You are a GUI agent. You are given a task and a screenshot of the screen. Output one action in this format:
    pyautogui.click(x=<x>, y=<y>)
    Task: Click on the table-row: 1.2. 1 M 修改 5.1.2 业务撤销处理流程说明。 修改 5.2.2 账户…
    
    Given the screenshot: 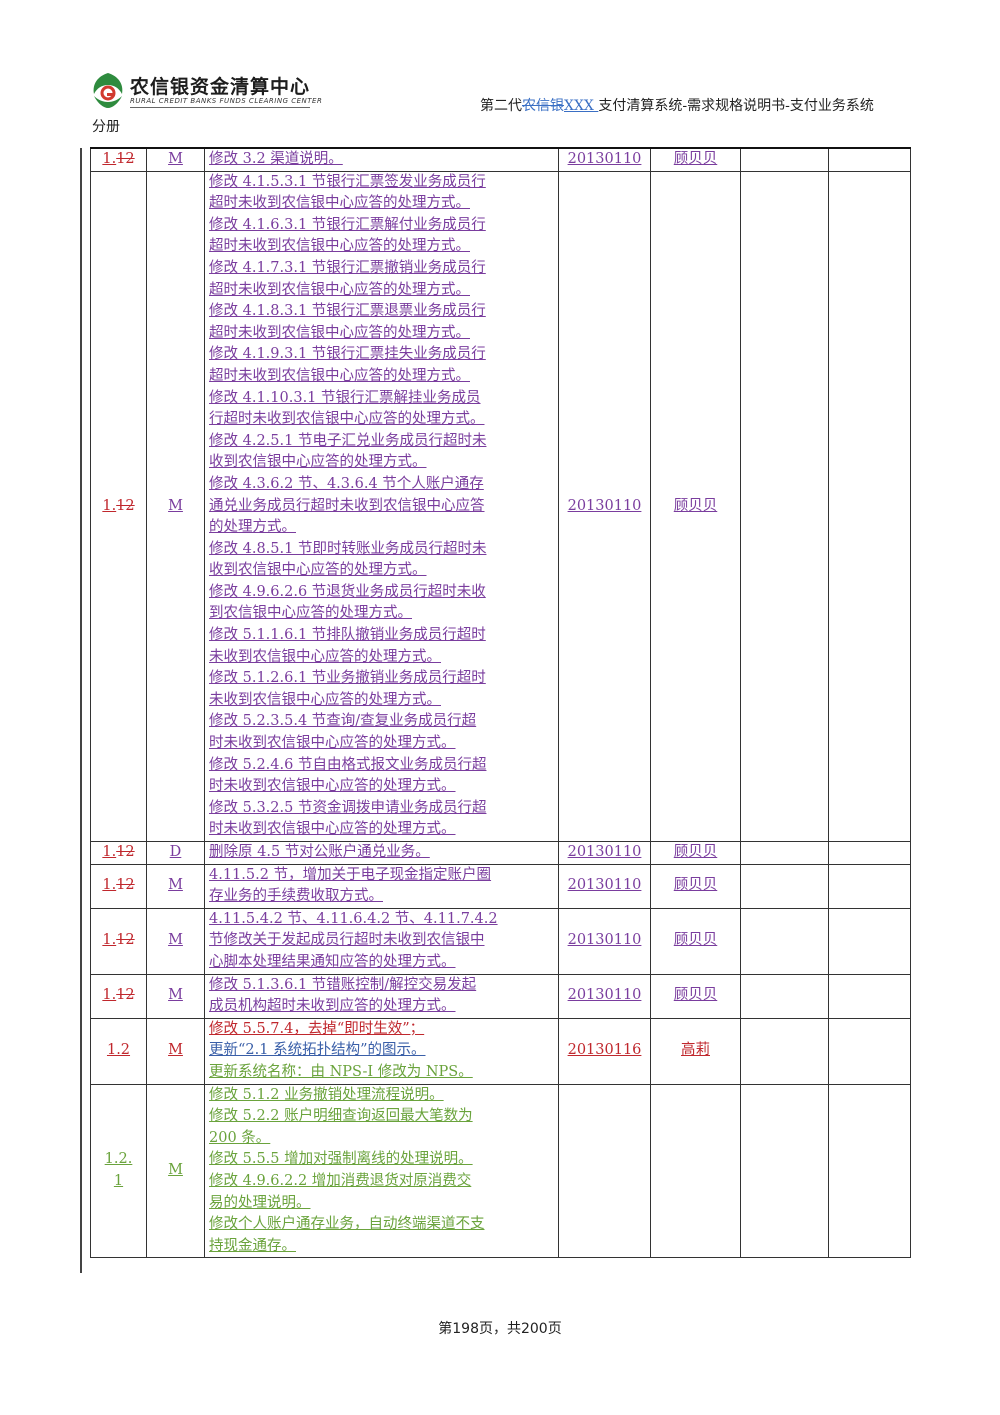 What is the action you would take?
    pyautogui.click(x=500, y=1171)
    